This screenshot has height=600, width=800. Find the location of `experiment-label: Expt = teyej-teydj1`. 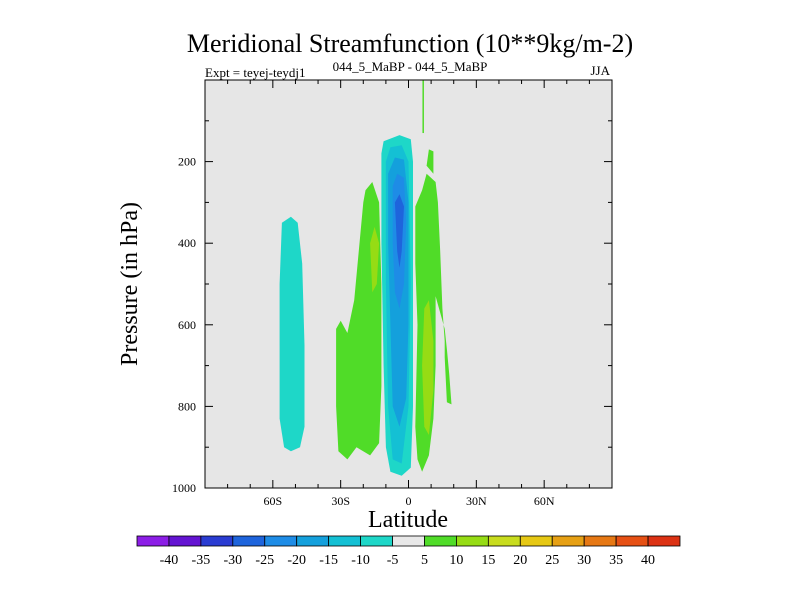

experiment-label: Expt = teyej-teydj1 is located at coordinates (255, 72).